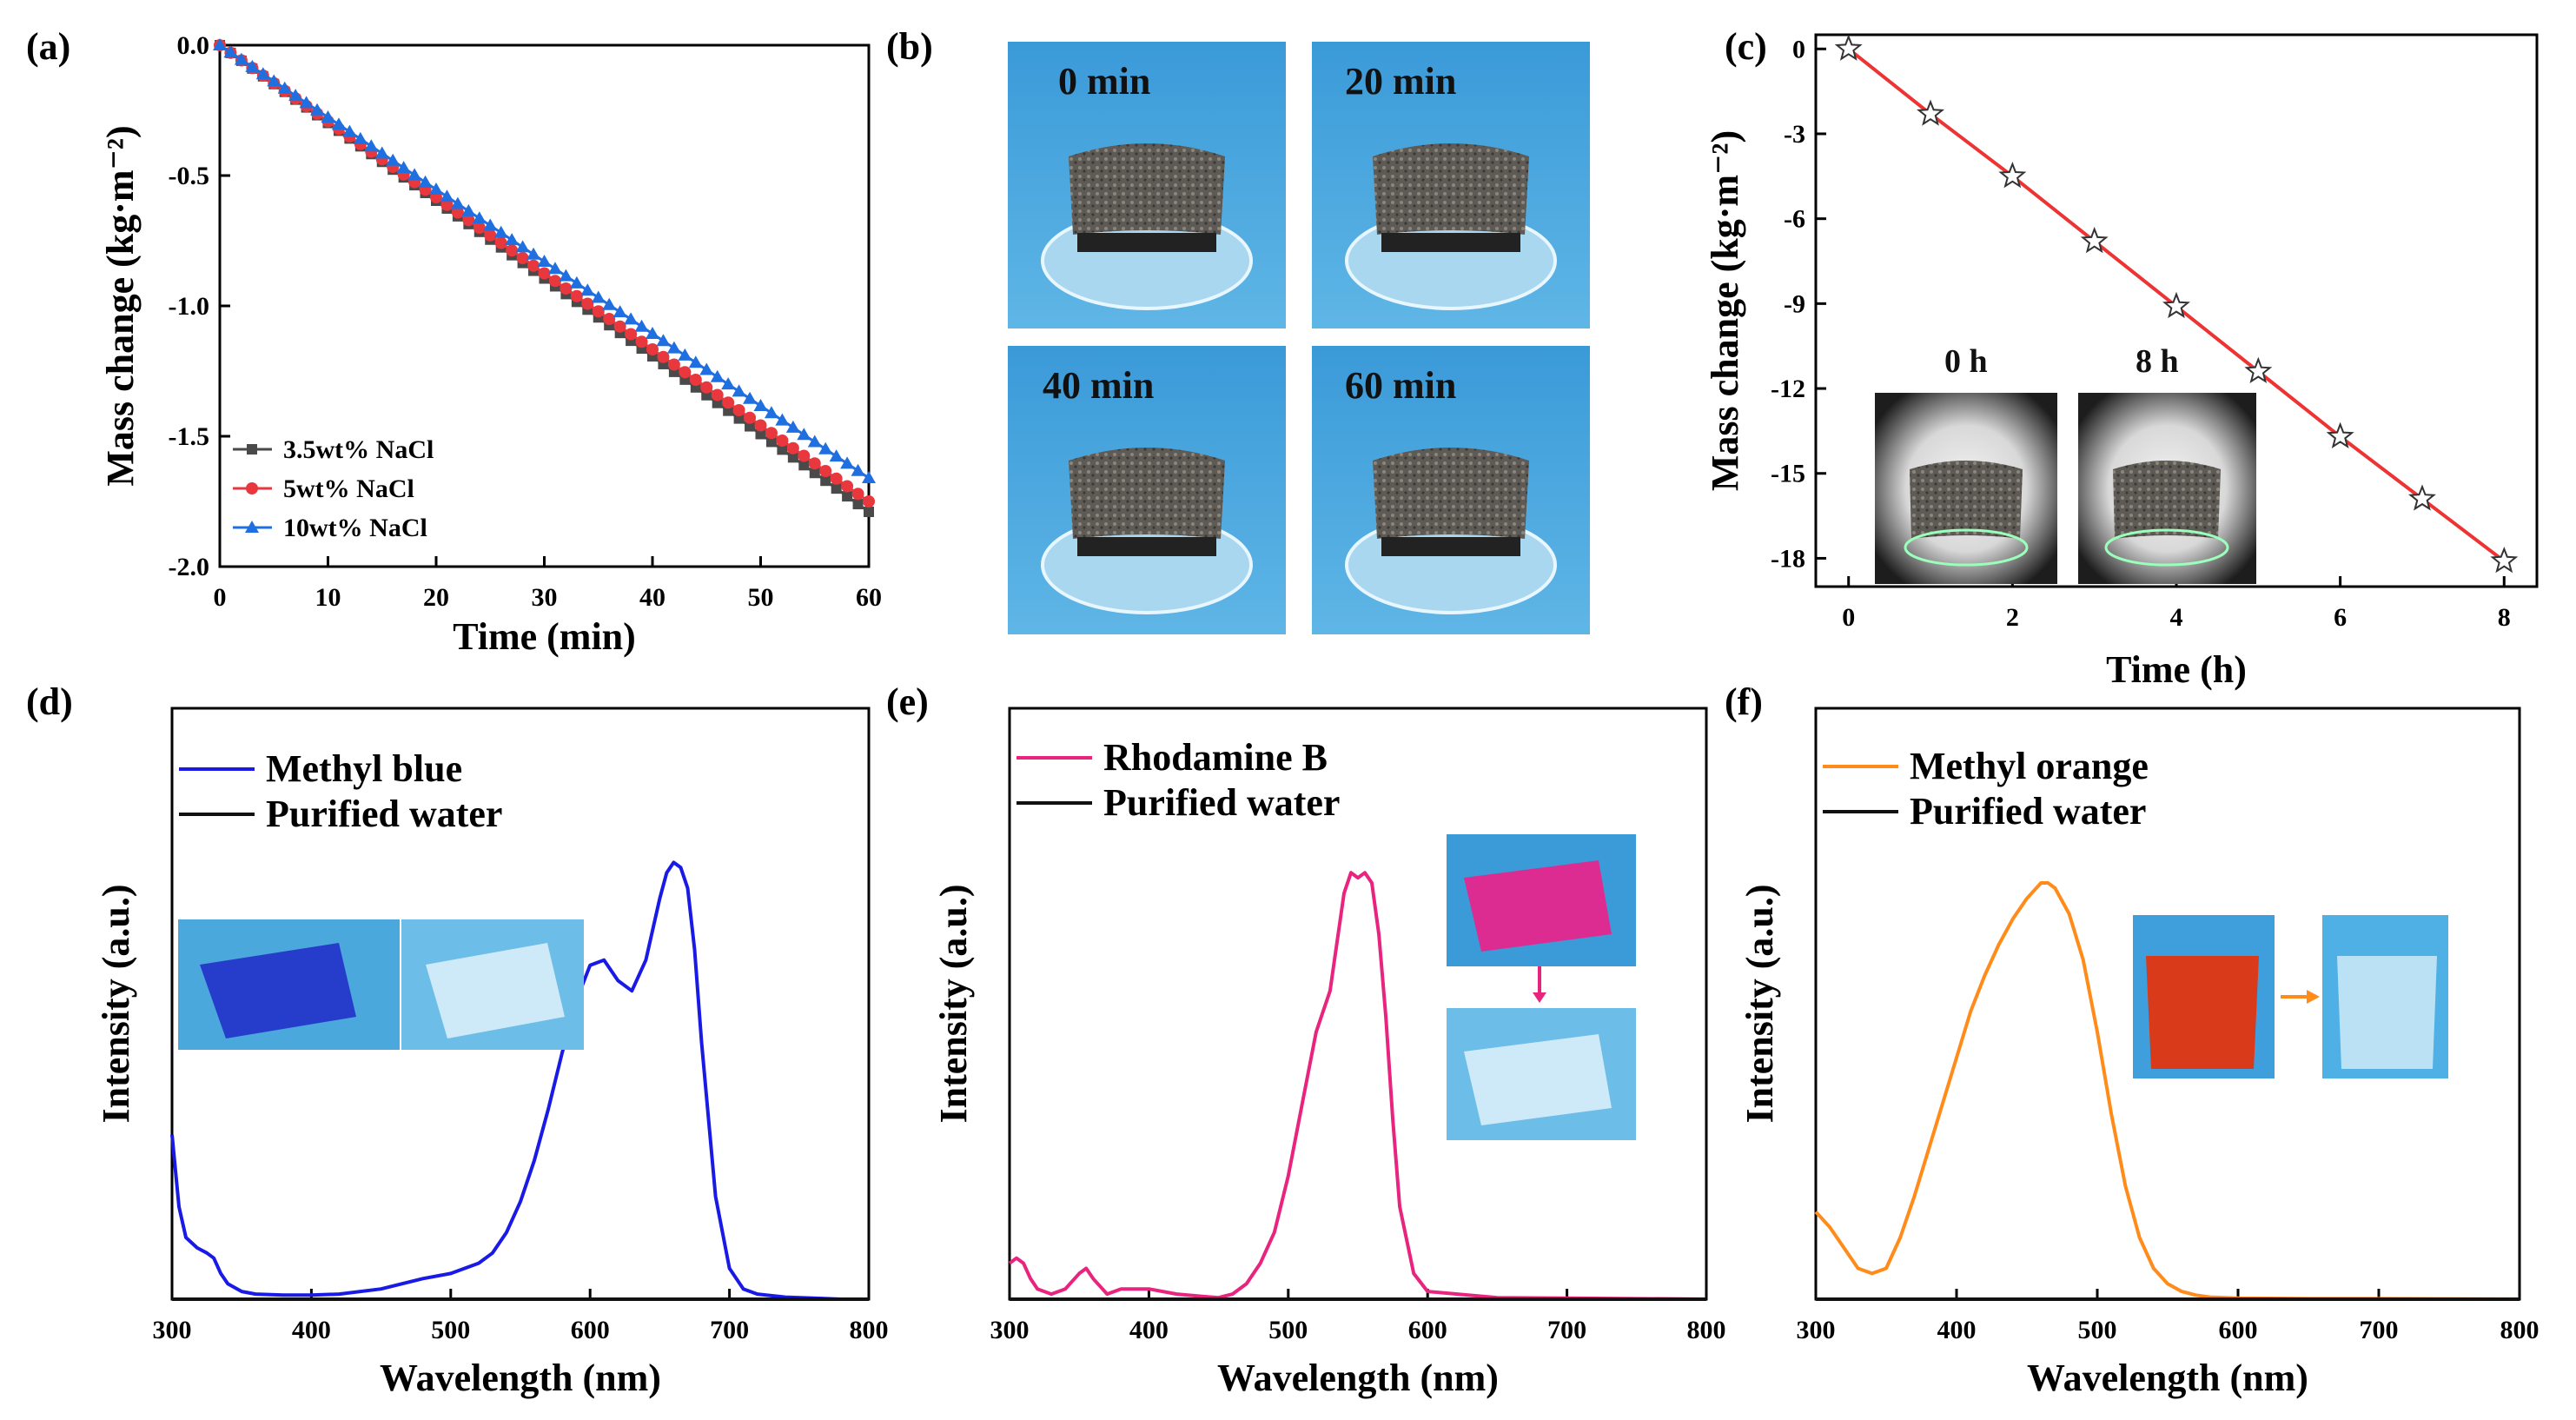 The width and height of the screenshot is (2576, 1420). Describe the element at coordinates (2167, 1091) in the screenshot. I see `series-line-f-dye` at that location.